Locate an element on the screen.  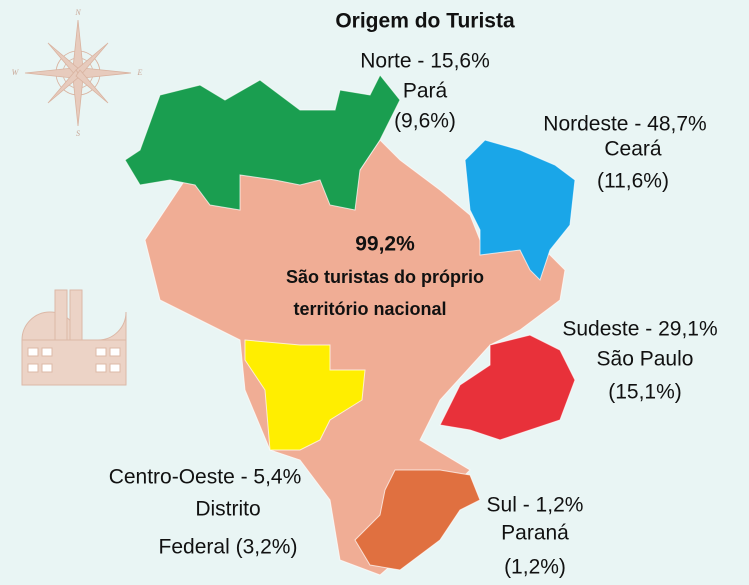
region-share: (9,6%) is located at coordinates (425, 121).